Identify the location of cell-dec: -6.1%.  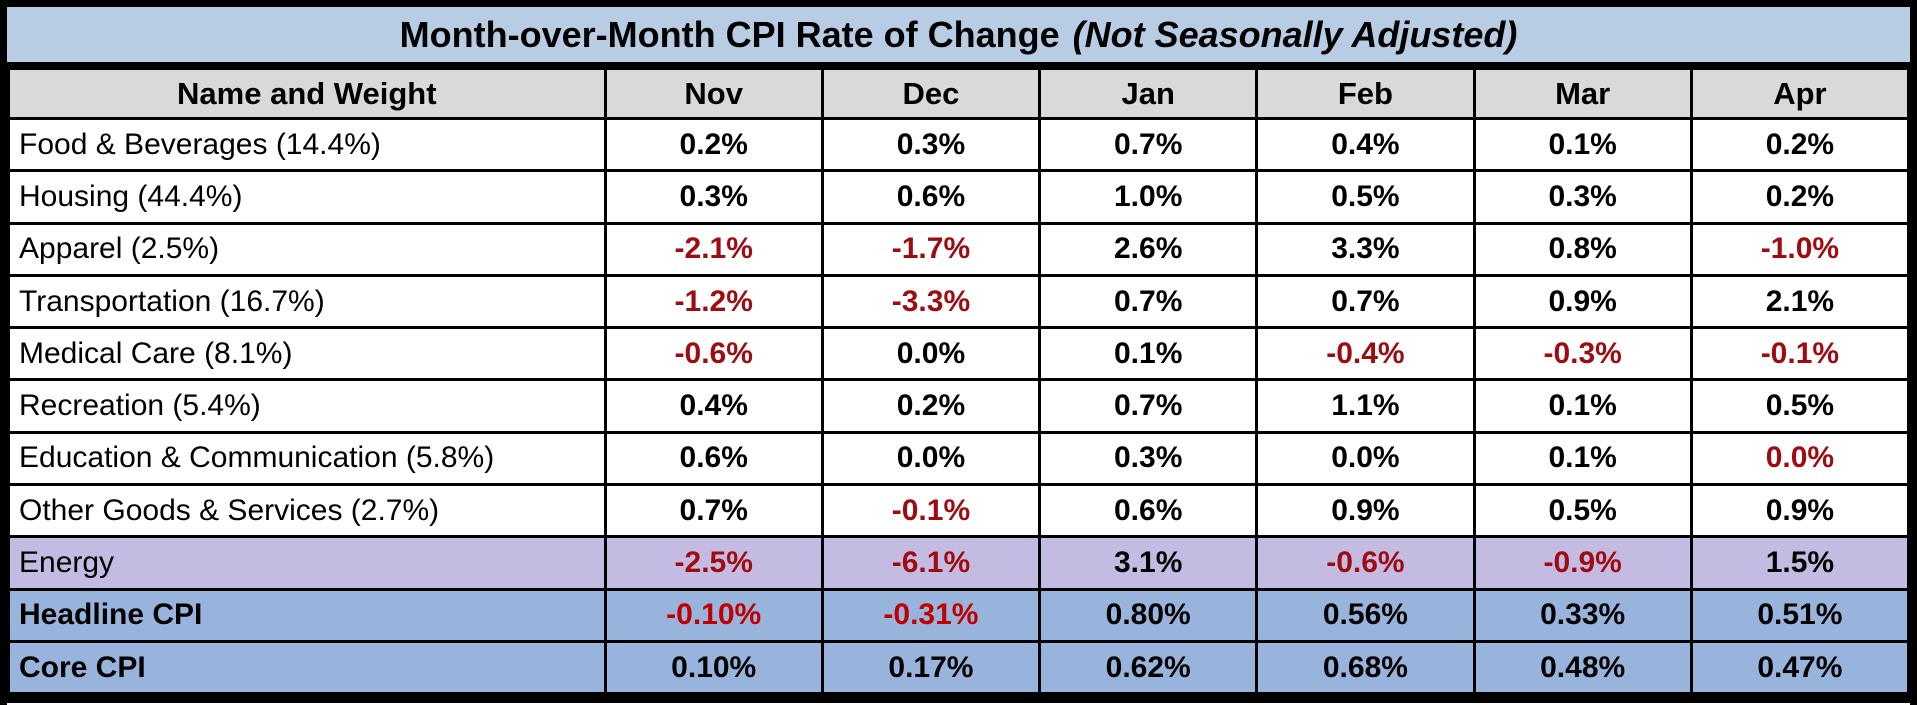
(931, 563).